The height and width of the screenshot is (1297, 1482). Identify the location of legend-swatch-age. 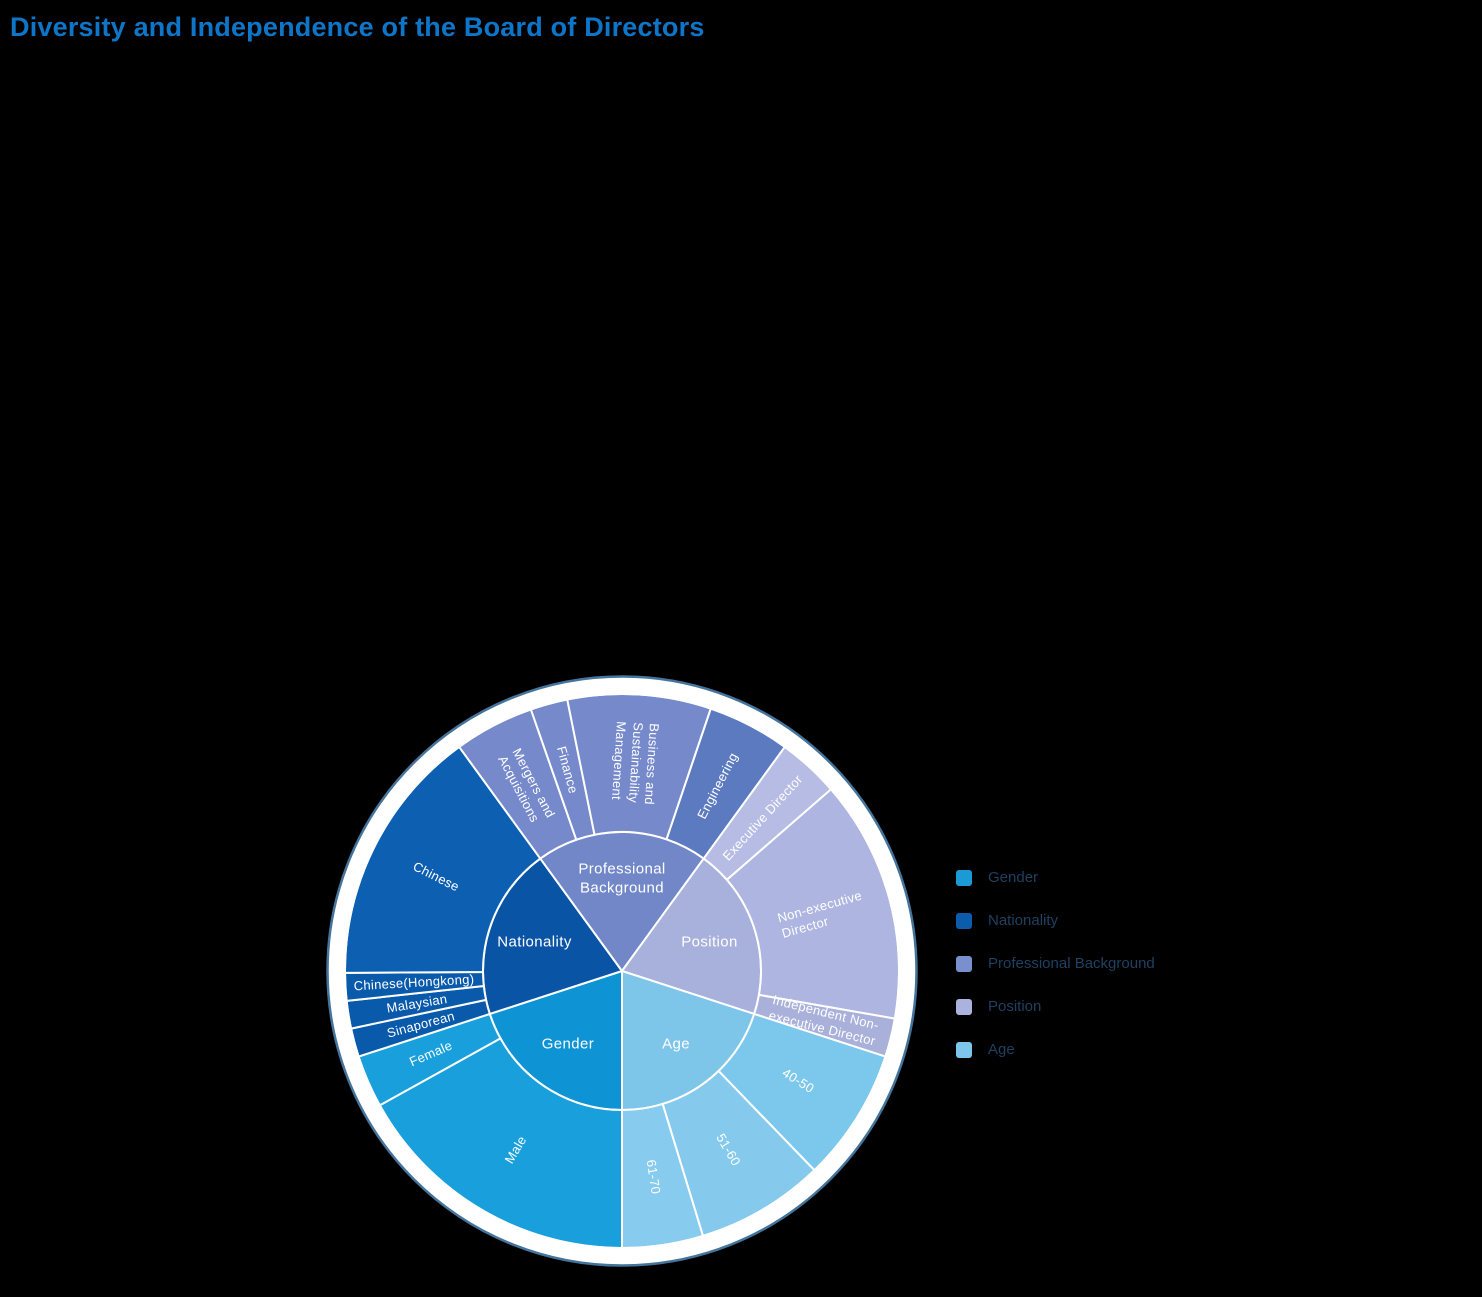
(964, 1049).